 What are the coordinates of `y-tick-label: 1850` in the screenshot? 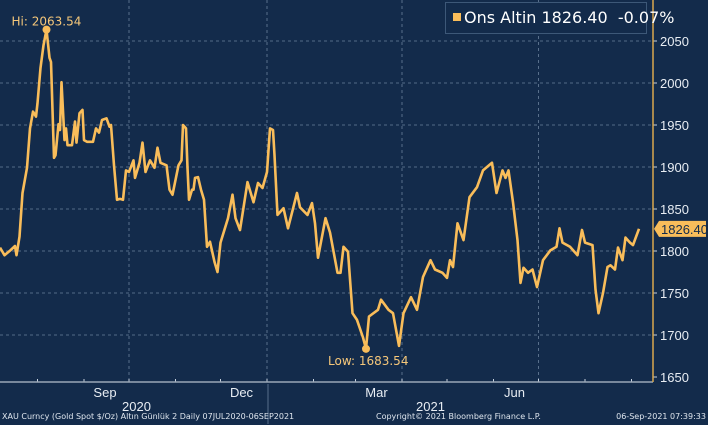 It's located at (674, 209).